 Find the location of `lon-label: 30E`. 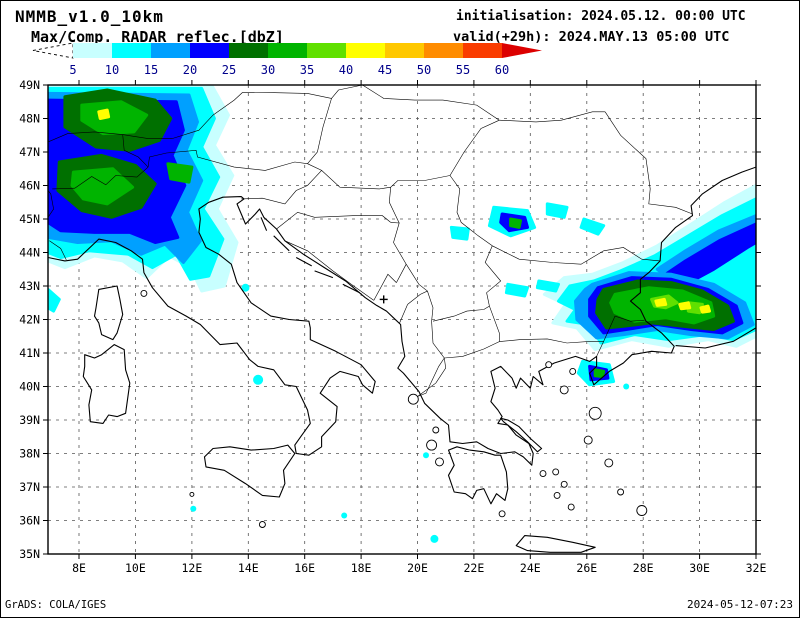

lon-label: 30E is located at coordinates (699, 568).